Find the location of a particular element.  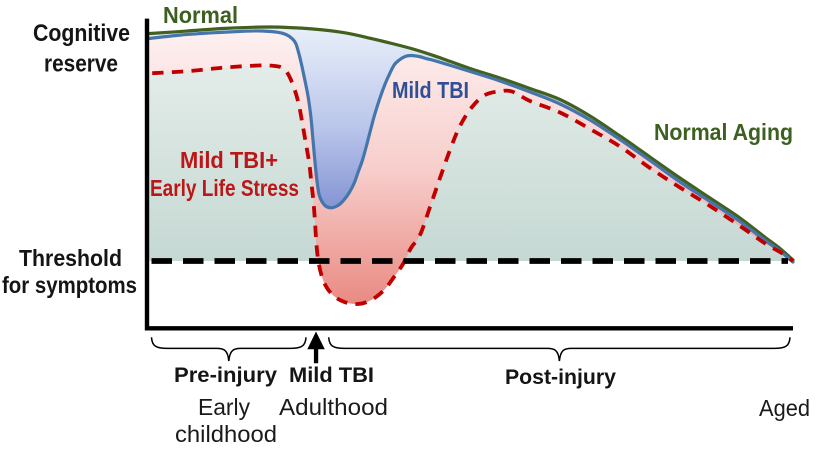

svg-text: for symptoms is located at coordinates (69, 285).